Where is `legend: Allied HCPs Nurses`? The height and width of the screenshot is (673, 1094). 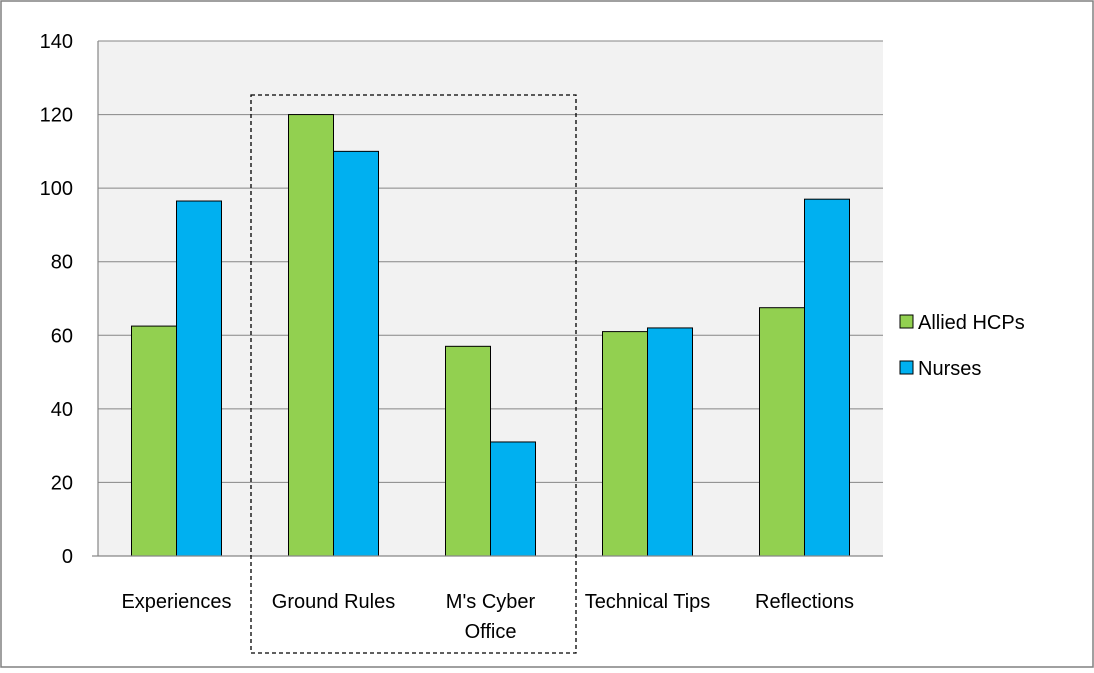
legend: Allied HCPs Nurses is located at coordinates (962, 346).